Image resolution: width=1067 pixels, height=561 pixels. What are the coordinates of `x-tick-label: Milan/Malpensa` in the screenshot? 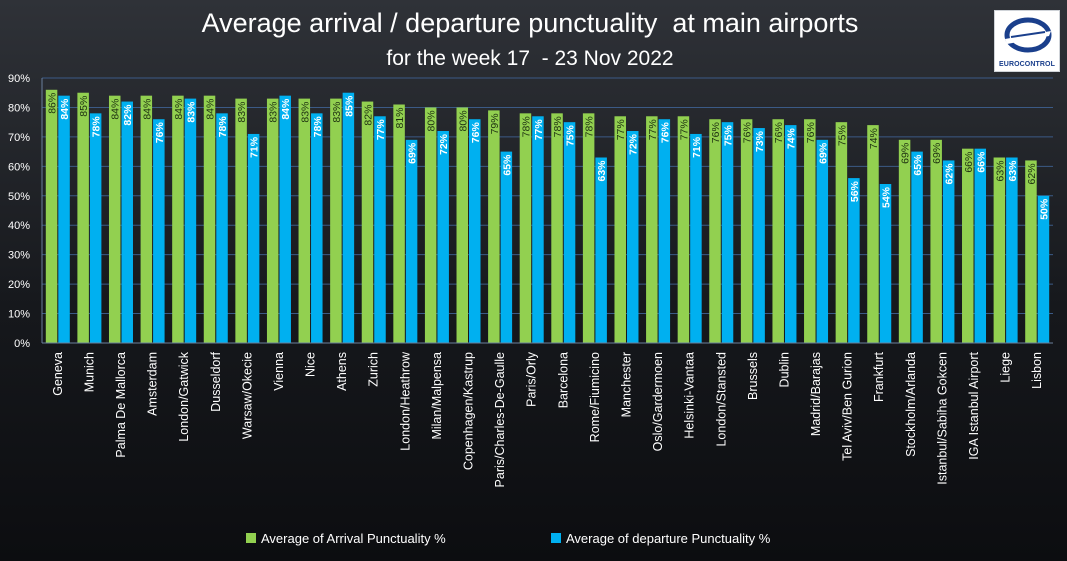 It's located at (437, 396).